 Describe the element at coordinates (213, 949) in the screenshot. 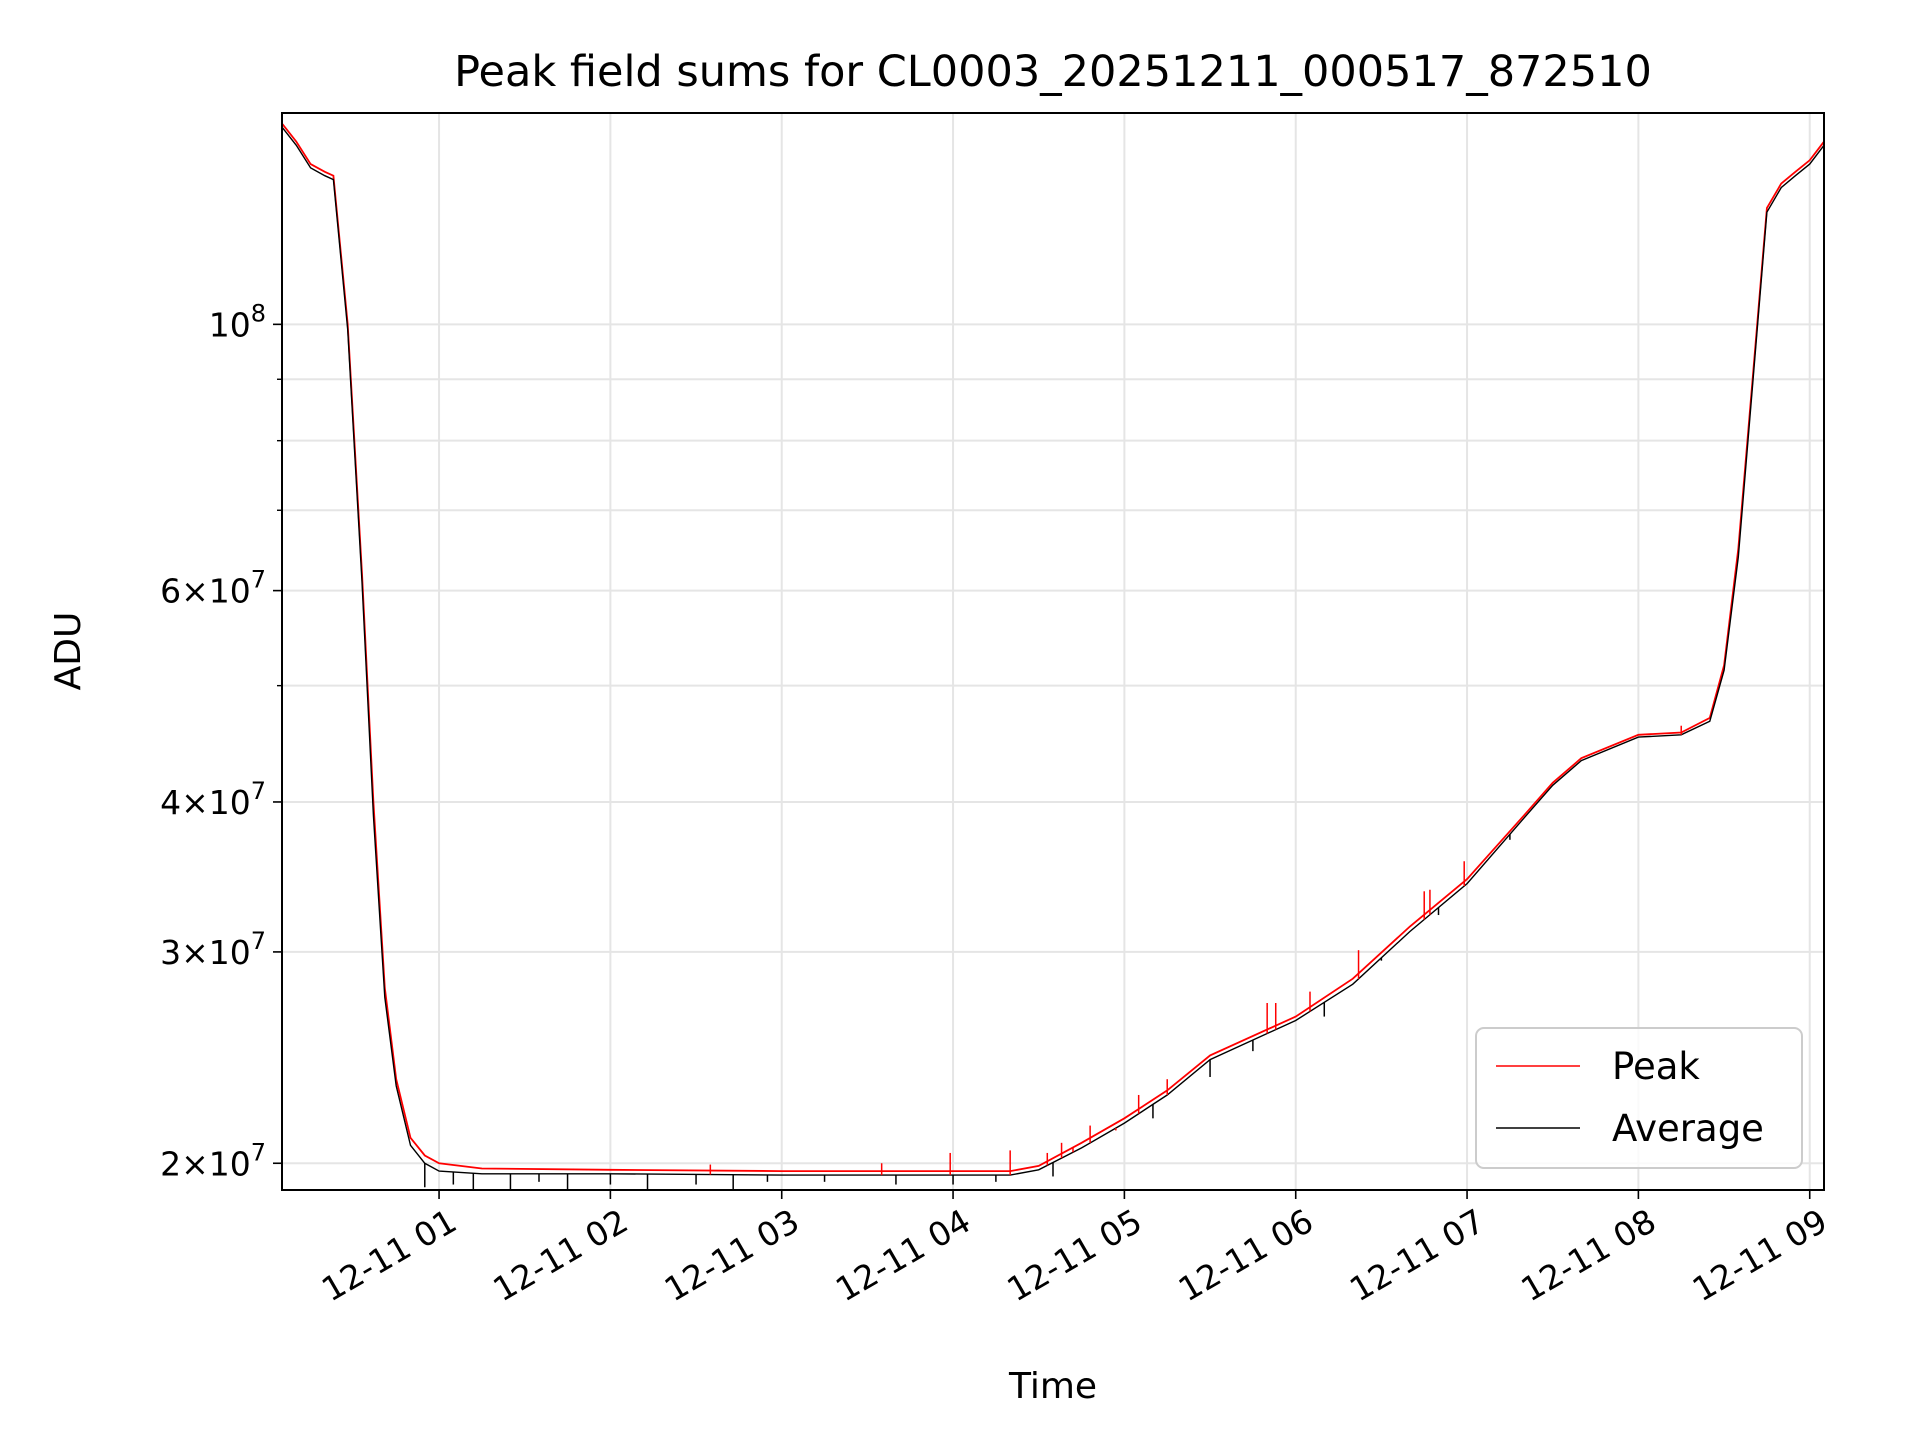

I see `y-tick-label: 3×107` at that location.